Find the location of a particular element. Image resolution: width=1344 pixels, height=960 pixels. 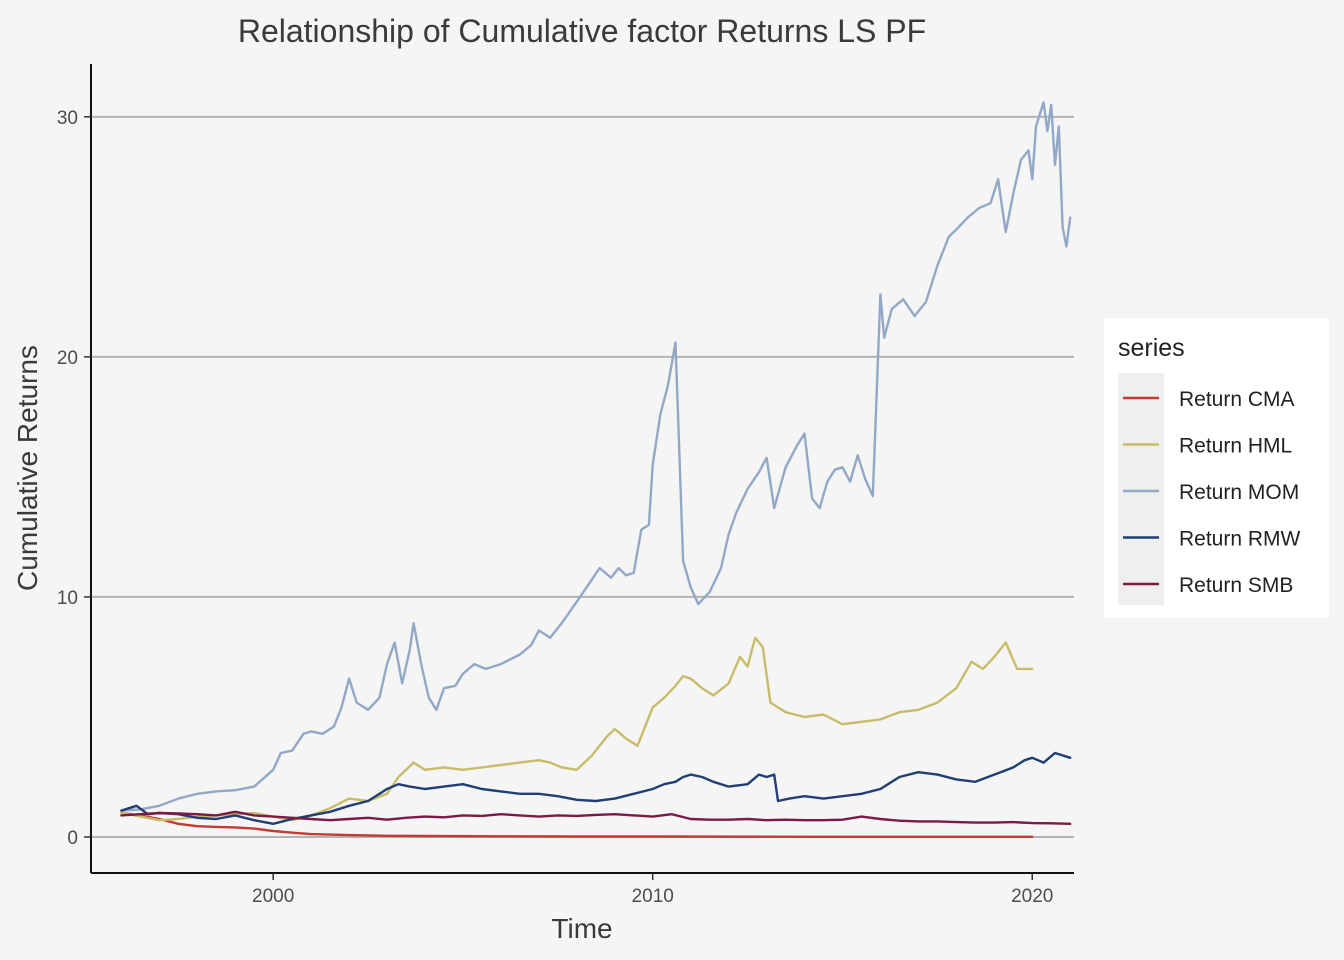

legend-label-return-cma: Return CMA is located at coordinates (1237, 399).